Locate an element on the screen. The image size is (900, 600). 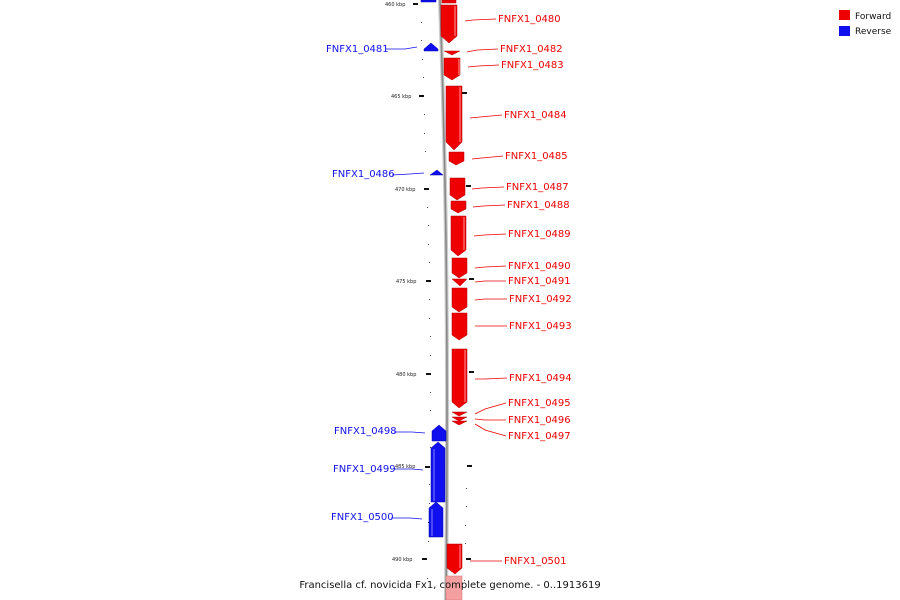
gene-label: FNFX1_0495 is located at coordinates (539, 403).